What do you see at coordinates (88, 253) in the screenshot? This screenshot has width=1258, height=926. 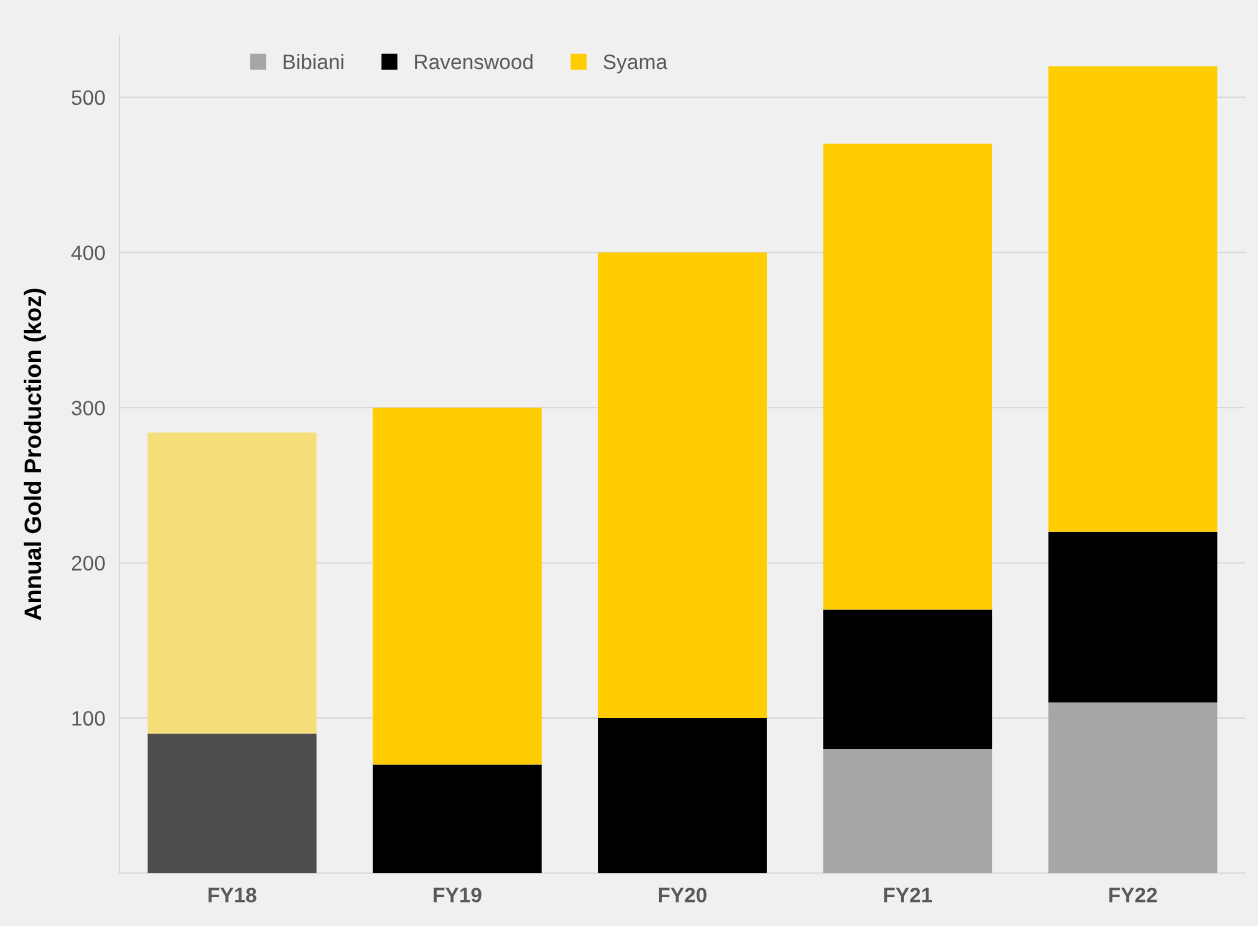 I see `y-tick-label: 400` at bounding box center [88, 253].